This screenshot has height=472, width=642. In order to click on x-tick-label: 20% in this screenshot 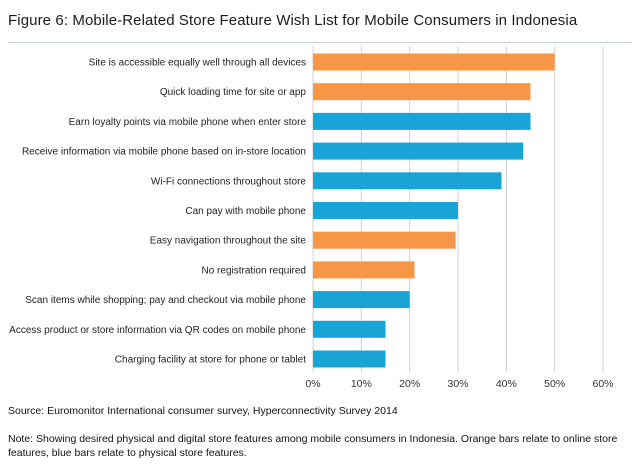, I will do `click(409, 384)`.